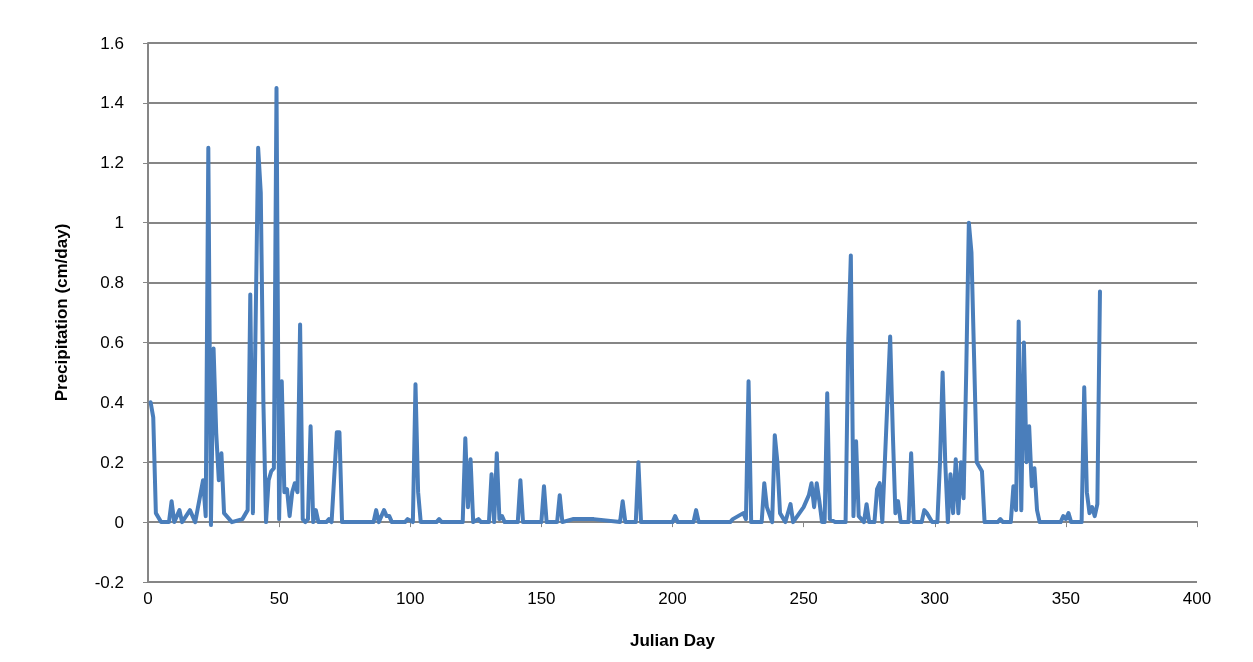 This screenshot has width=1253, height=662. What do you see at coordinates (61, 312) in the screenshot?
I see `y-axis-title: Precipitation (cm/day)` at bounding box center [61, 312].